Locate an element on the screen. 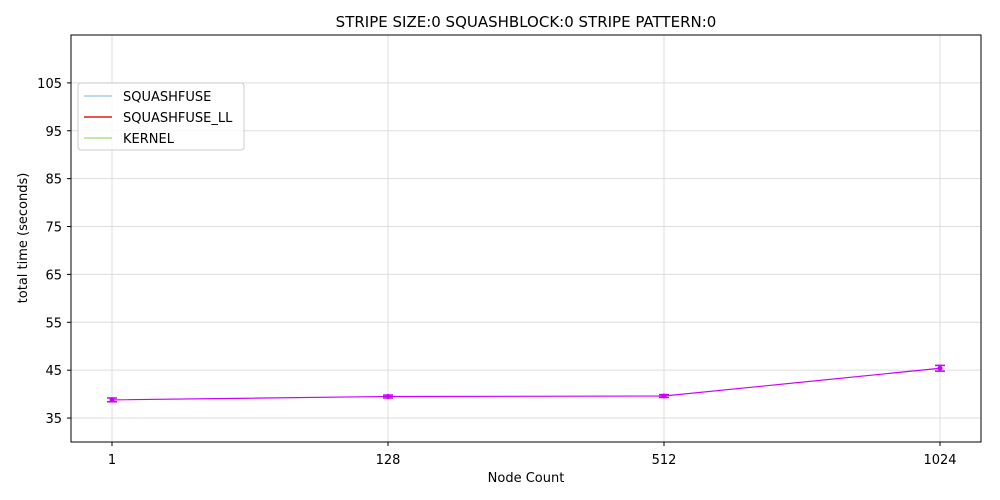  y-tick-label-5: 85 is located at coordinates (53, 180).